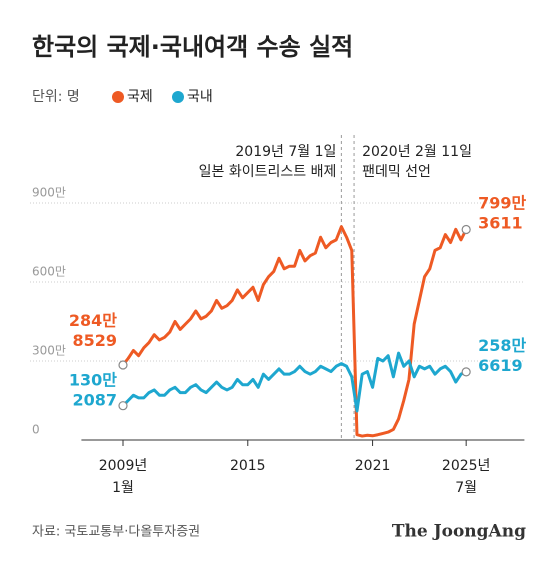 This screenshot has width=560, height=563. Describe the element at coordinates (123, 477) in the screenshot. I see `x-tick-label: 2009년 1월` at that location.